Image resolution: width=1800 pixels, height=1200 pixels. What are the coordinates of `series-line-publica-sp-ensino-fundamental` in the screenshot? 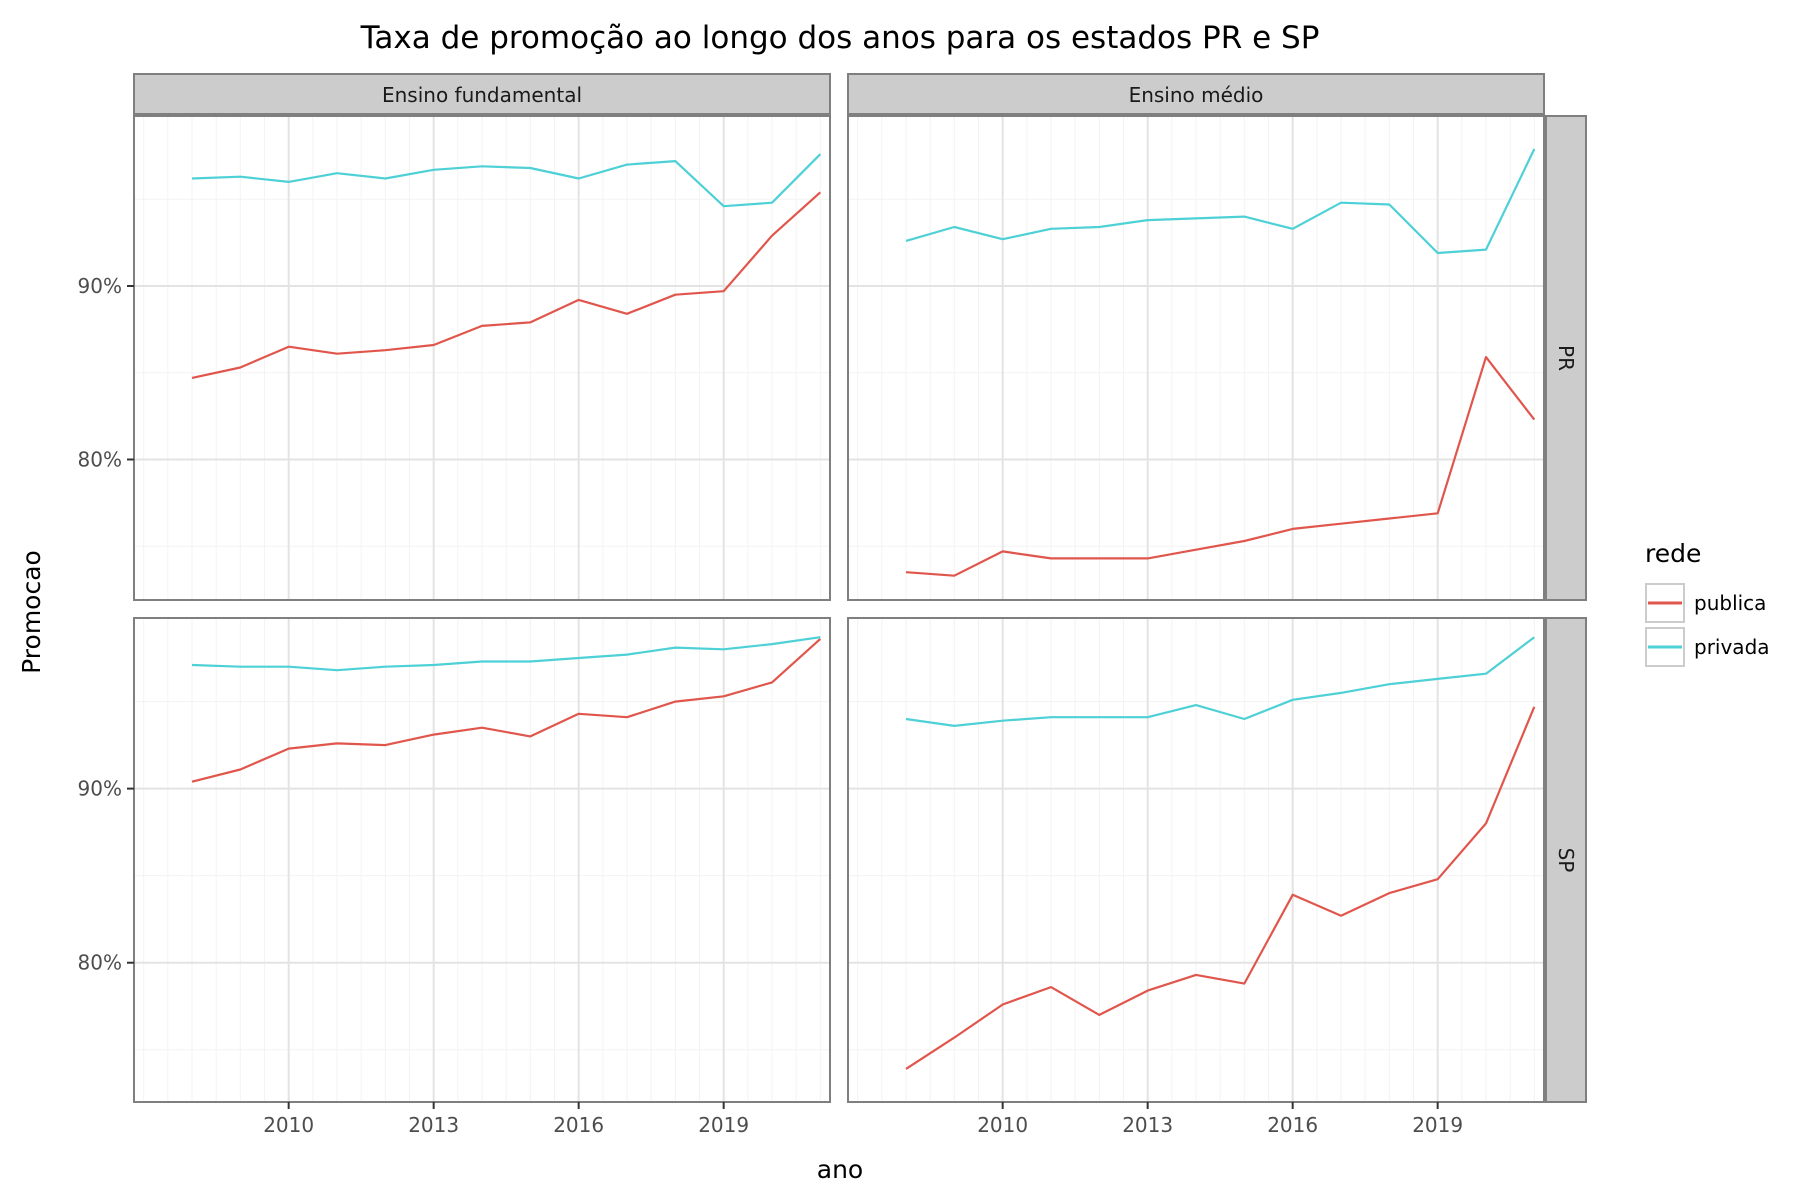 It's located at (506, 710).